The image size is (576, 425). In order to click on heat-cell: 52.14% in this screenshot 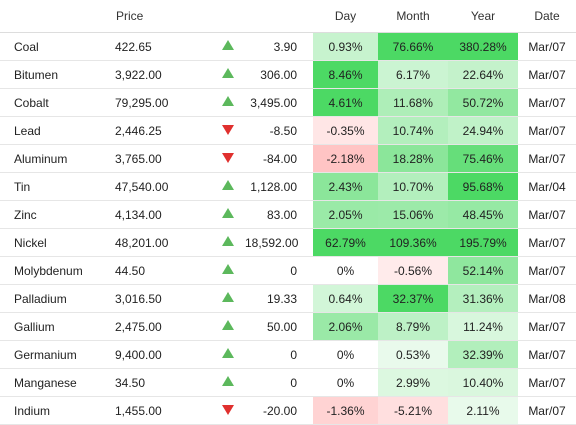, I will do `click(483, 270)`.